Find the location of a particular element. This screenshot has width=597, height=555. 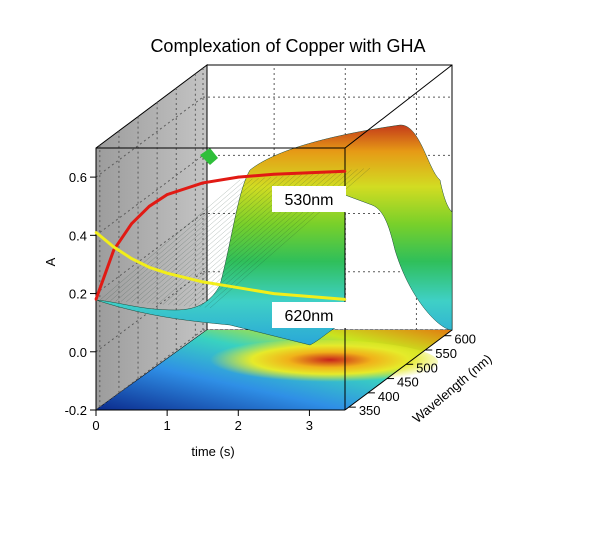

callout-530-label: 530nm is located at coordinates (309, 200).